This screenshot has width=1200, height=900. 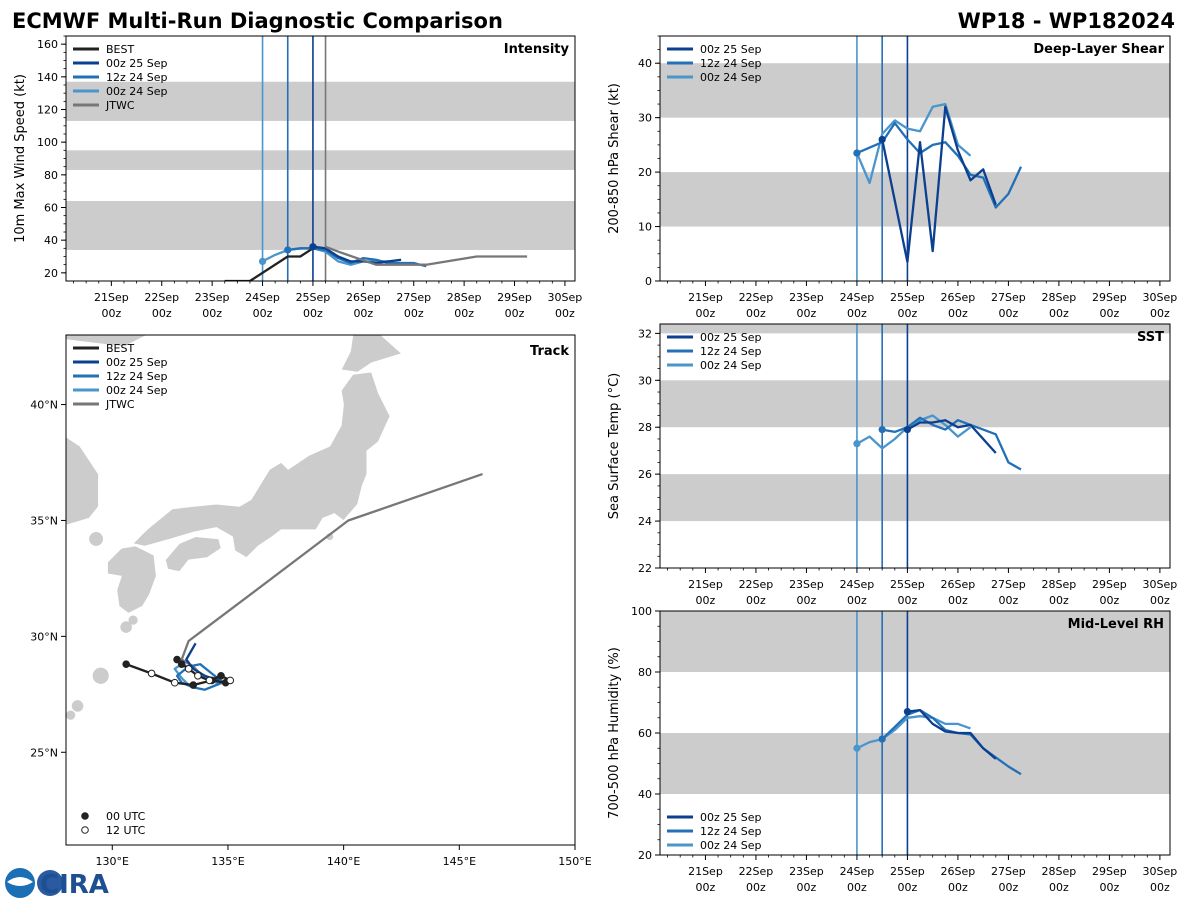 I want to click on y-tick-label: 0, so click(x=648, y=281).